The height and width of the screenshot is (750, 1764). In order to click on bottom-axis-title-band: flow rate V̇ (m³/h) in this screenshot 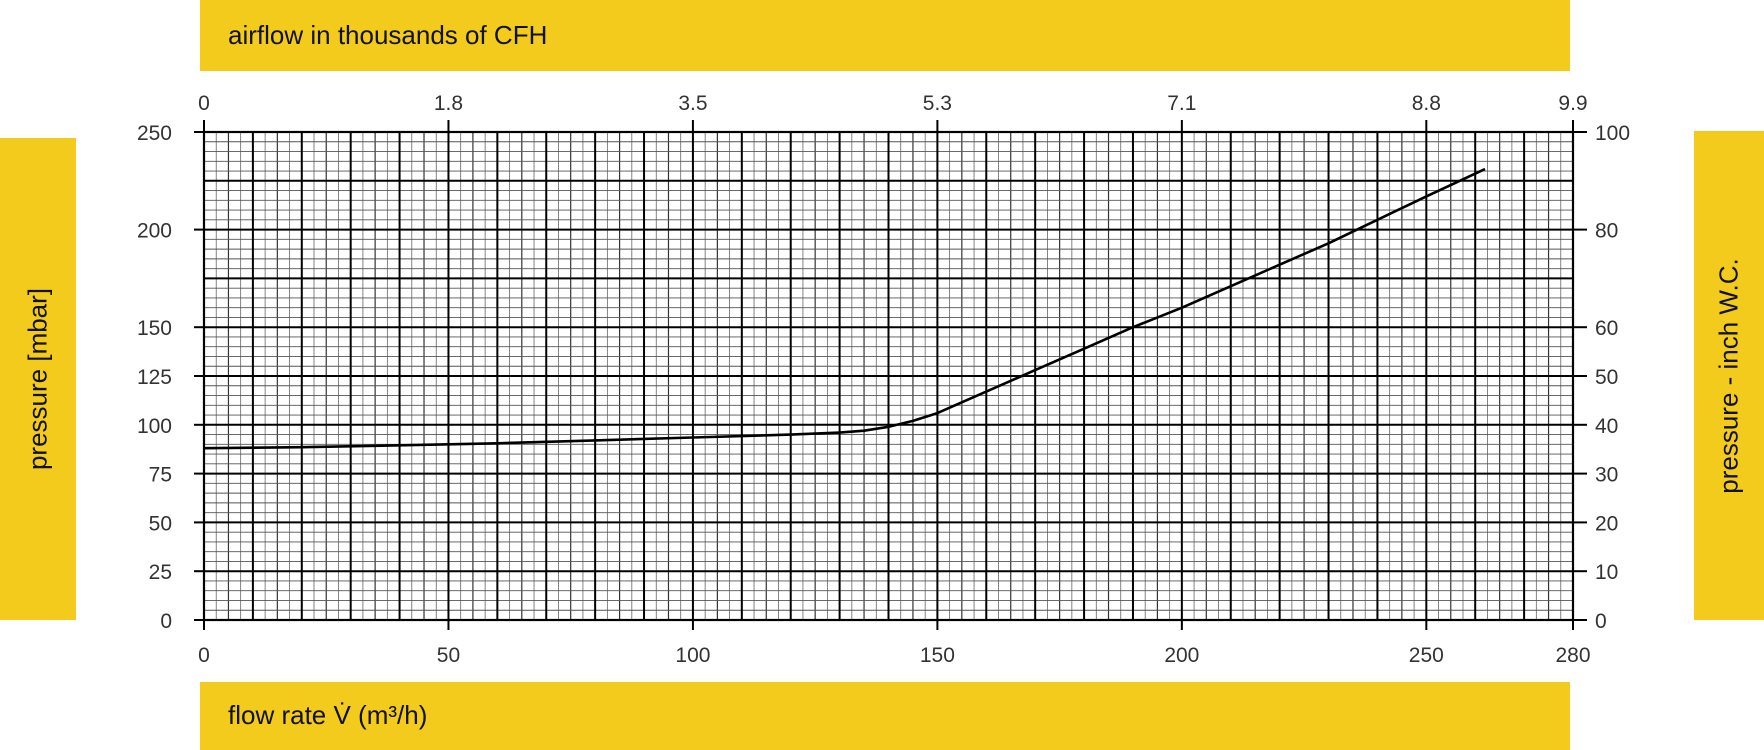, I will do `click(885, 716)`.